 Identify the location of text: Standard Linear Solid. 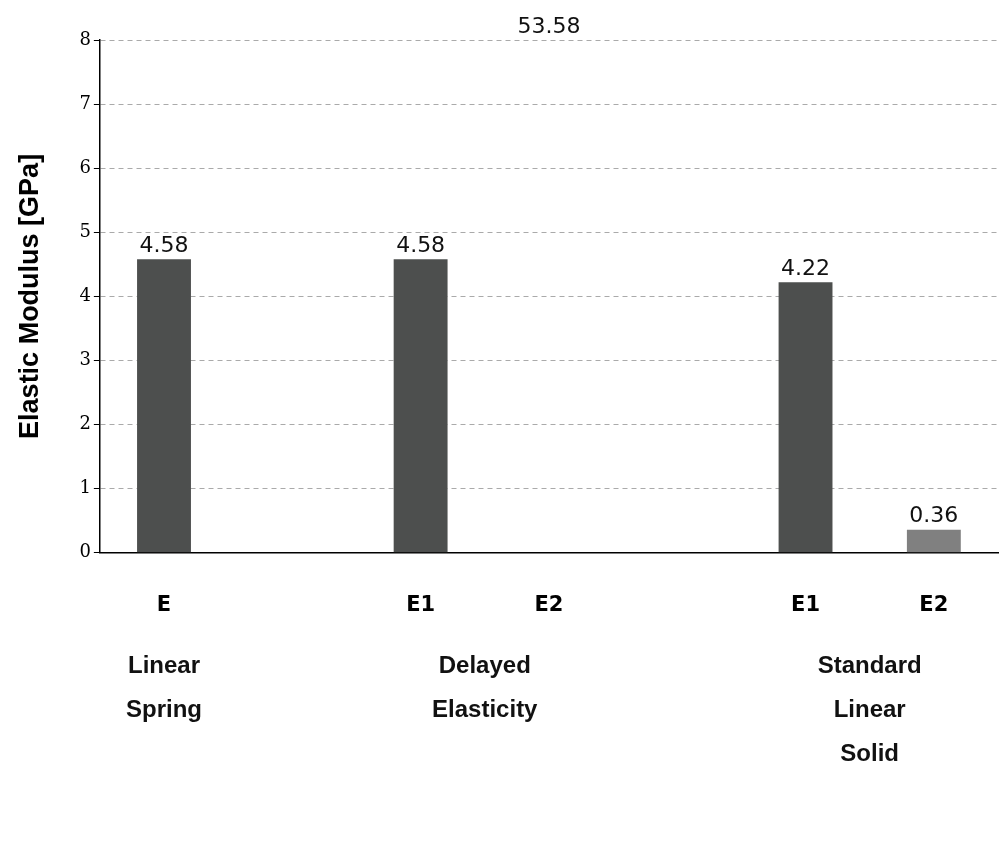
(869, 709).